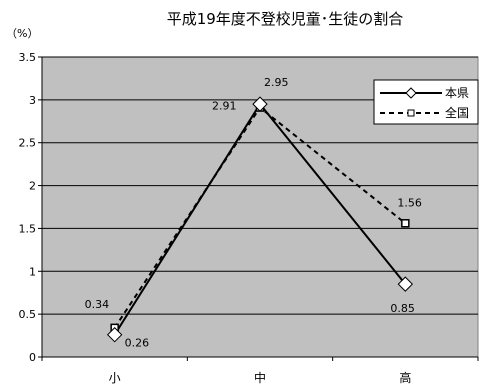 The height and width of the screenshot is (387, 479). I want to click on data-label-0: 0.85, so click(402, 308).